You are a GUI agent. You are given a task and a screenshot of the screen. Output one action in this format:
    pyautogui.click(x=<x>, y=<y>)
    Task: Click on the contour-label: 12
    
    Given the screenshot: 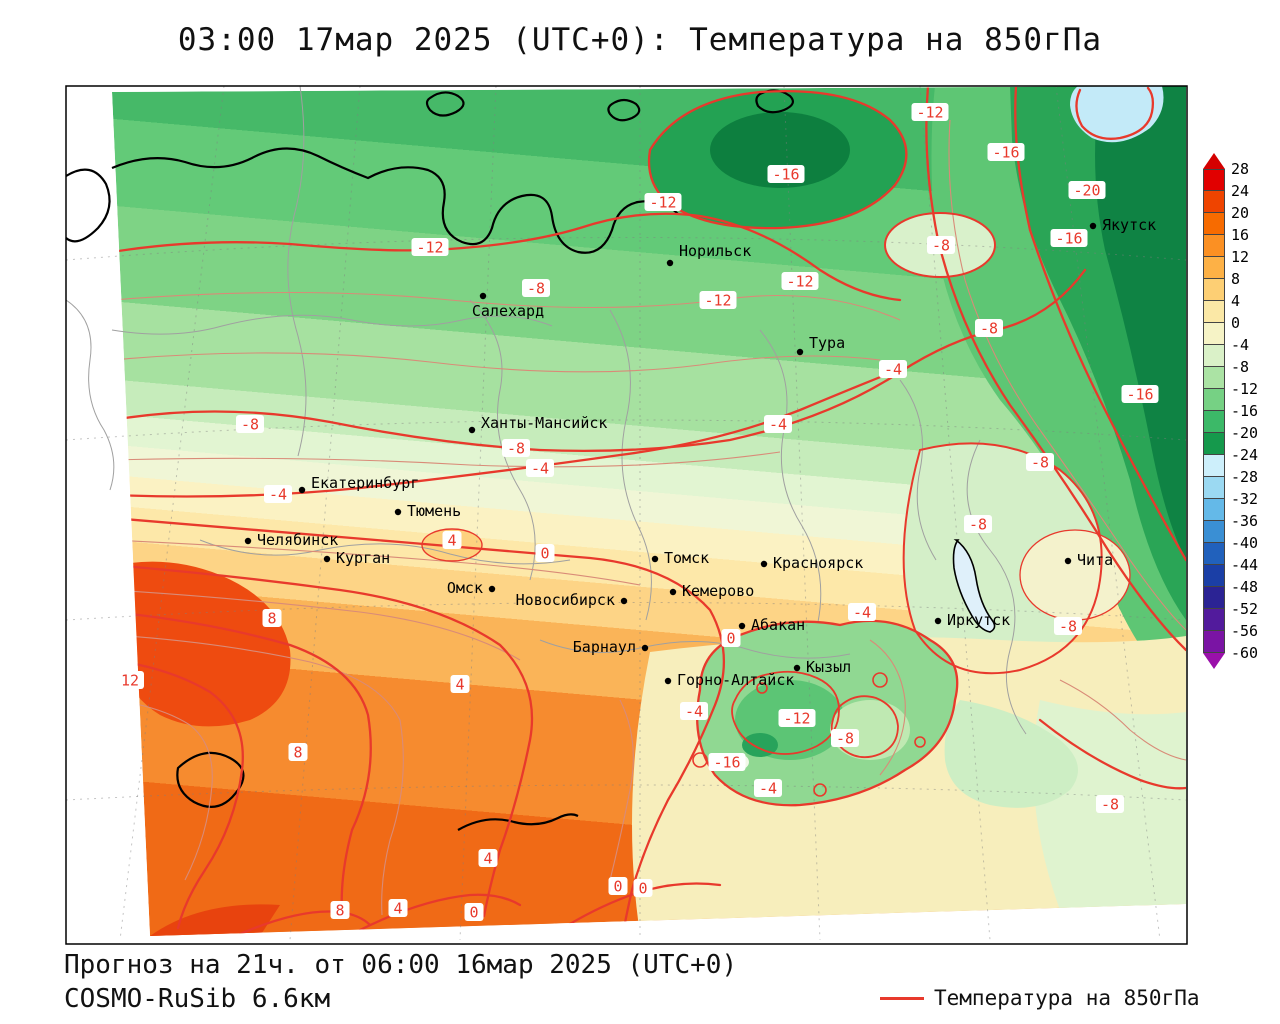 What is the action you would take?
    pyautogui.click(x=130, y=680)
    